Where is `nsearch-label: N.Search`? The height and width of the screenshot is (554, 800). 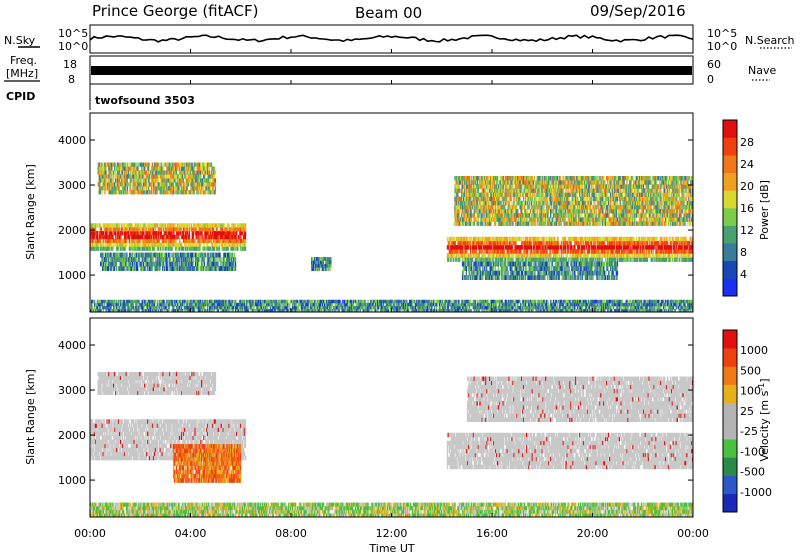
nsearch-label: N.Search is located at coordinates (770, 40).